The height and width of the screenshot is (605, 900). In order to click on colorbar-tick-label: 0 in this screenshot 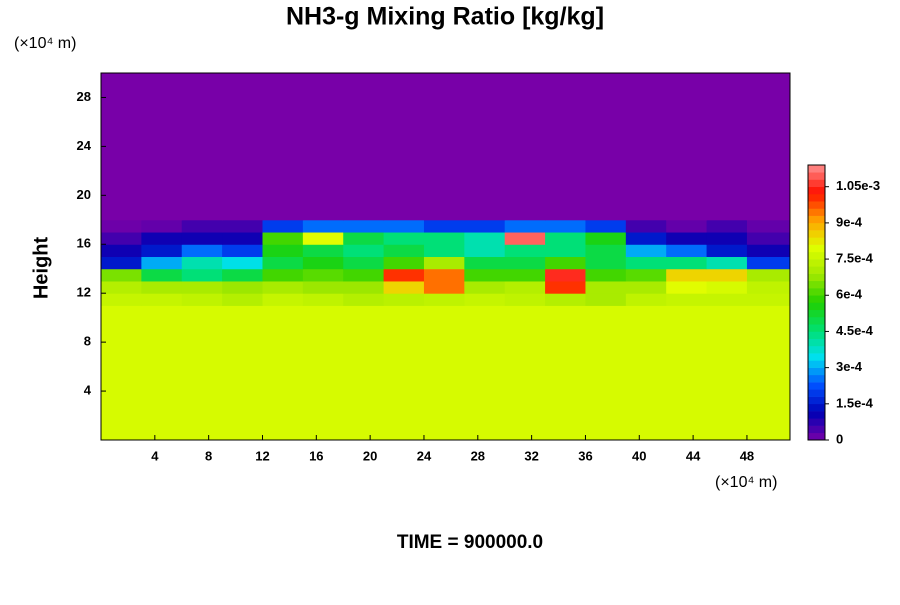, I will do `click(839, 438)`.